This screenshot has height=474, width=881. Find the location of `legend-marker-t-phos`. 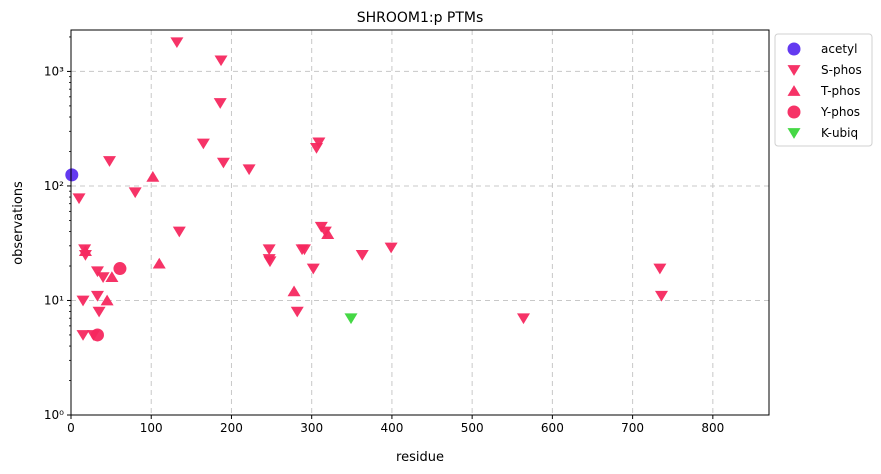

legend-marker-t-phos is located at coordinates (794, 90).